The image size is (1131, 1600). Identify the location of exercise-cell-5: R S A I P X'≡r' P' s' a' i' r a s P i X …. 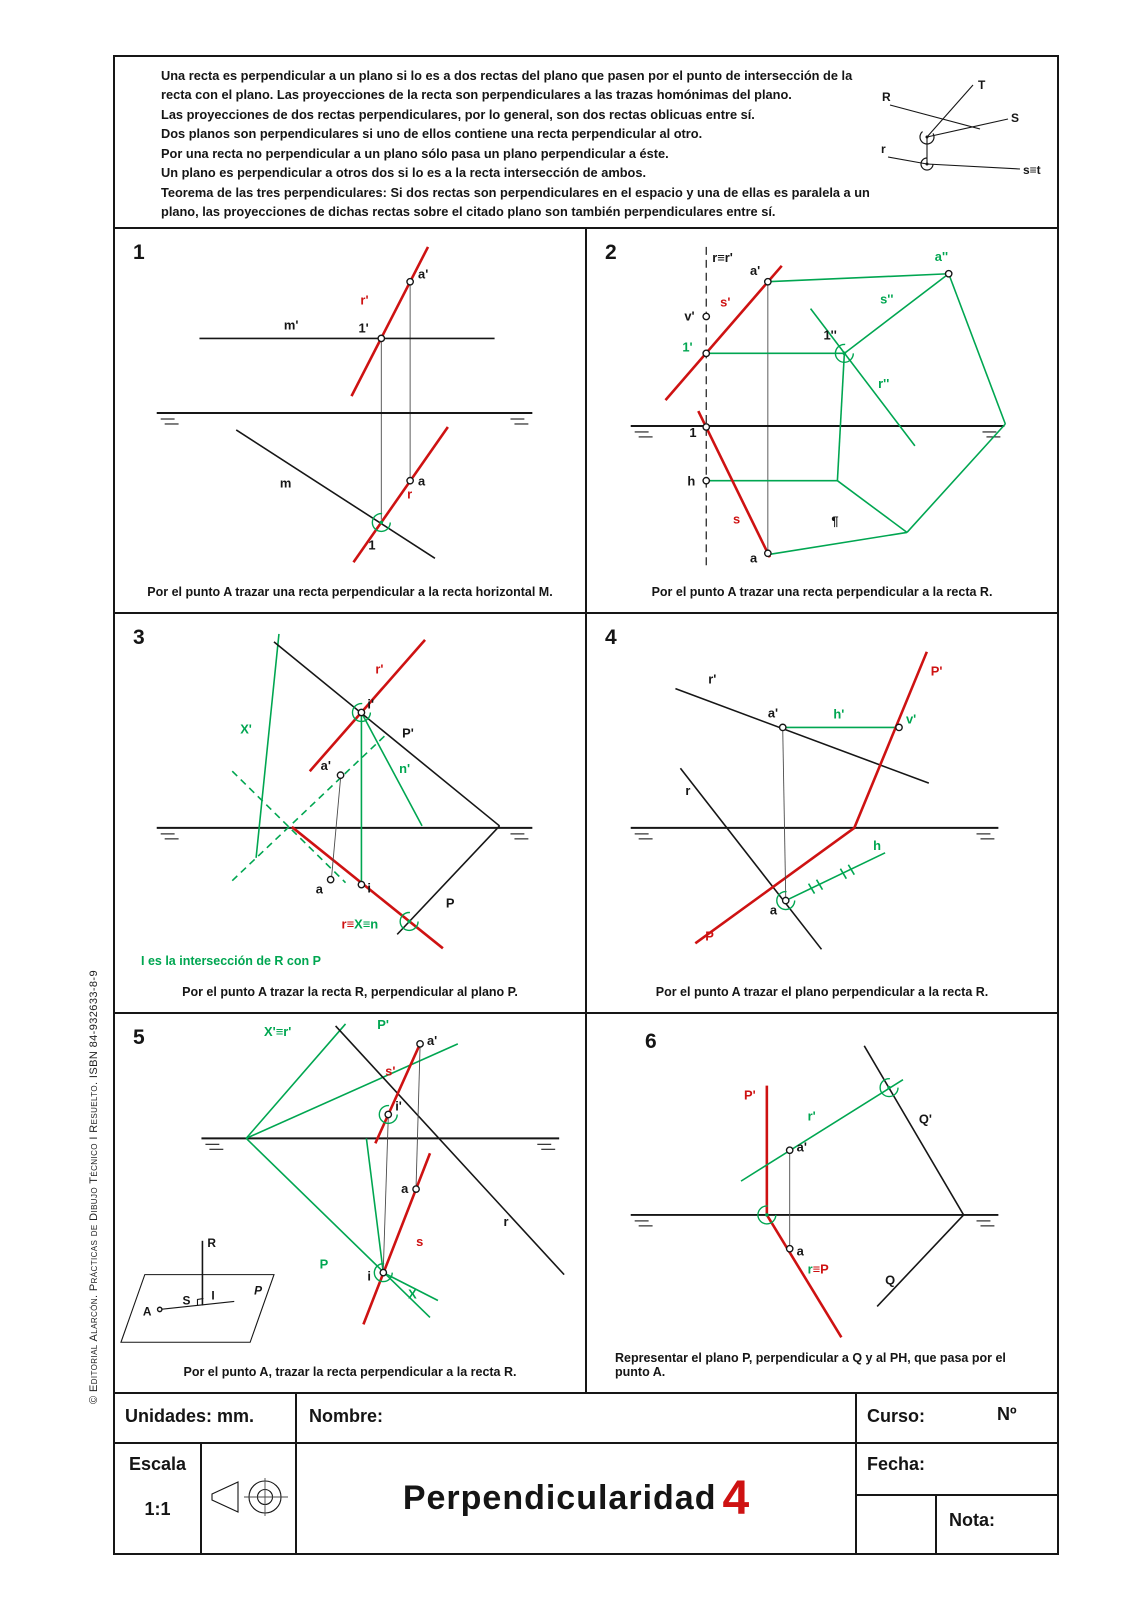
(350, 1203).